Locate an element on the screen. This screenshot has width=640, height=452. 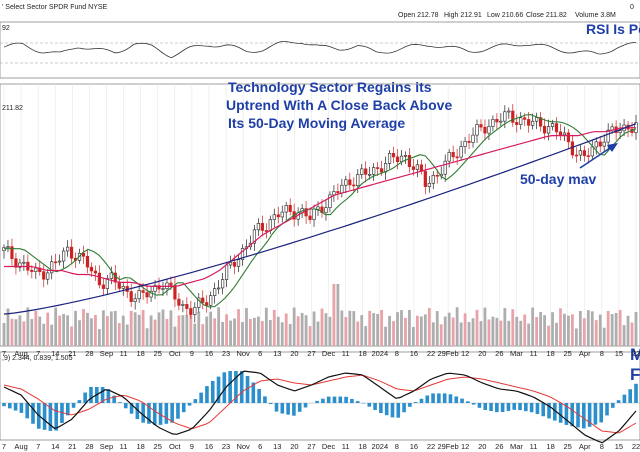
x-tick-label: 16 is located at coordinates (209, 353).